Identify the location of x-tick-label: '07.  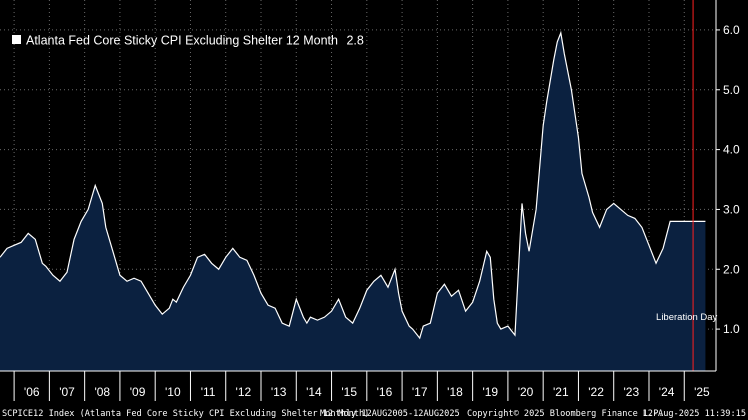
(67, 392).